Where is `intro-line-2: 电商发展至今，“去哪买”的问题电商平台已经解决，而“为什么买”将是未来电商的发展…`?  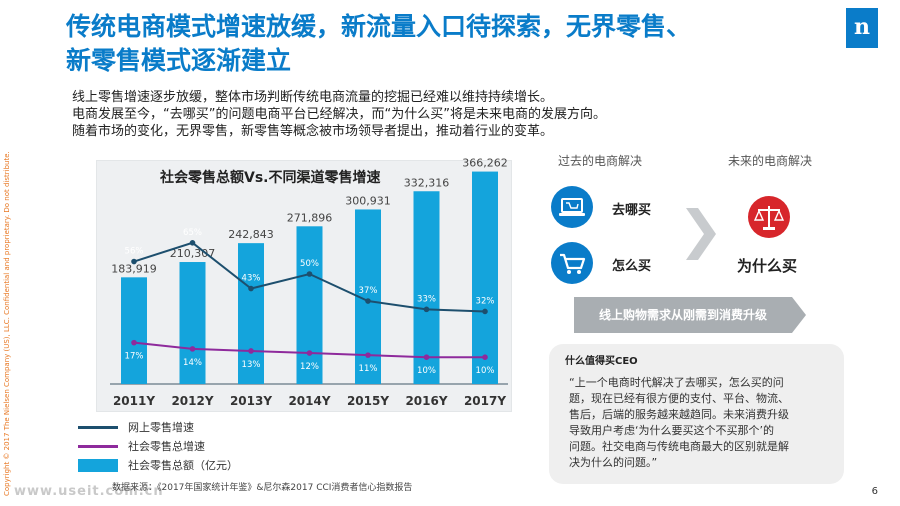 intro-line-2: 电商发展至今，“去哪买”的问题电商平台已经解决，而“为什么买”将是未来电商的发展… is located at coordinates (339, 114).